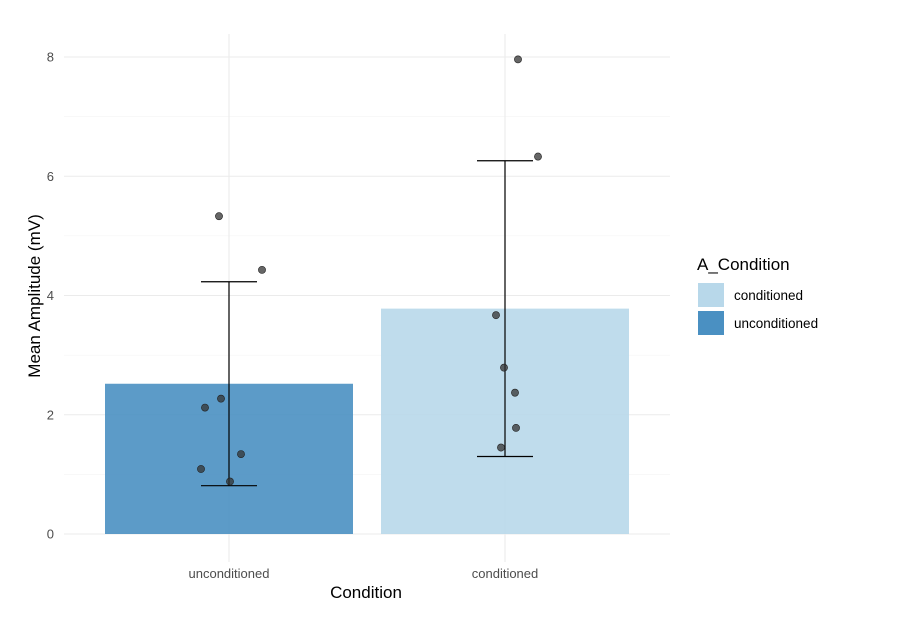 This screenshot has height=628, width=907. Describe the element at coordinates (768, 295) in the screenshot. I see `legend-label: conditioned` at that location.